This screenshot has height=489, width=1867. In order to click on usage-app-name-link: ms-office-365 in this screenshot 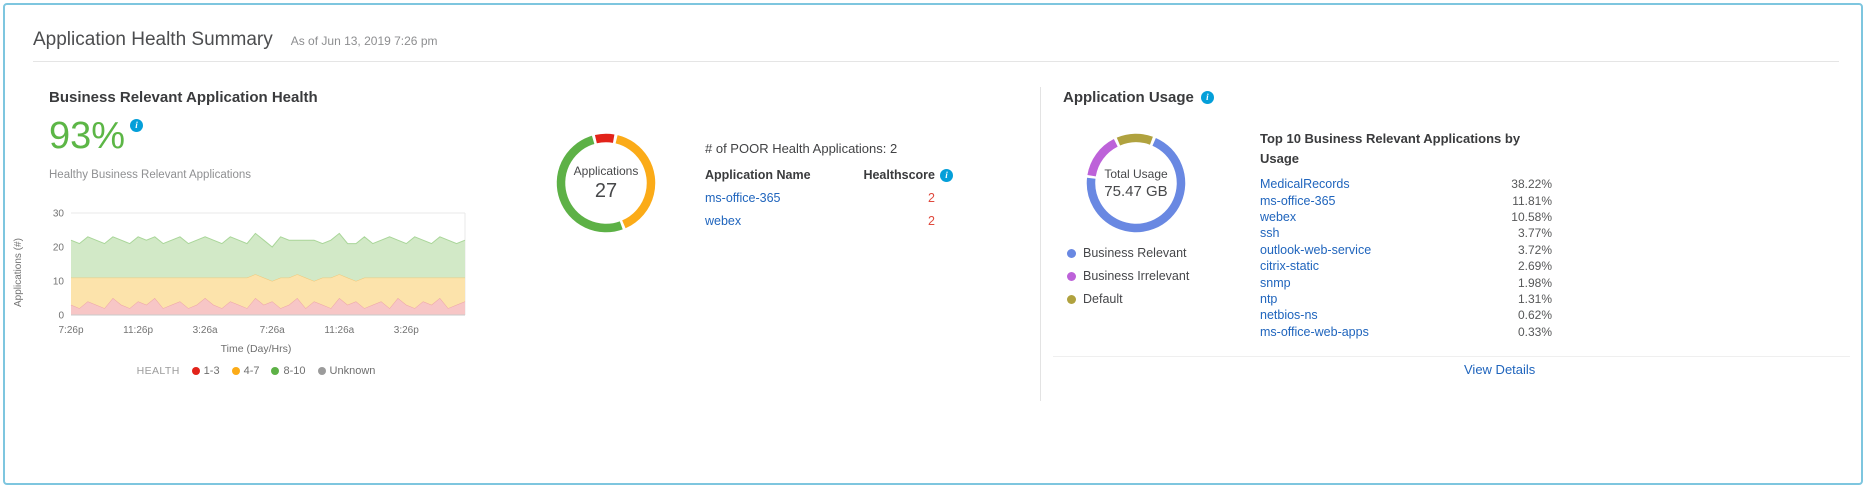, I will do `click(1298, 200)`.